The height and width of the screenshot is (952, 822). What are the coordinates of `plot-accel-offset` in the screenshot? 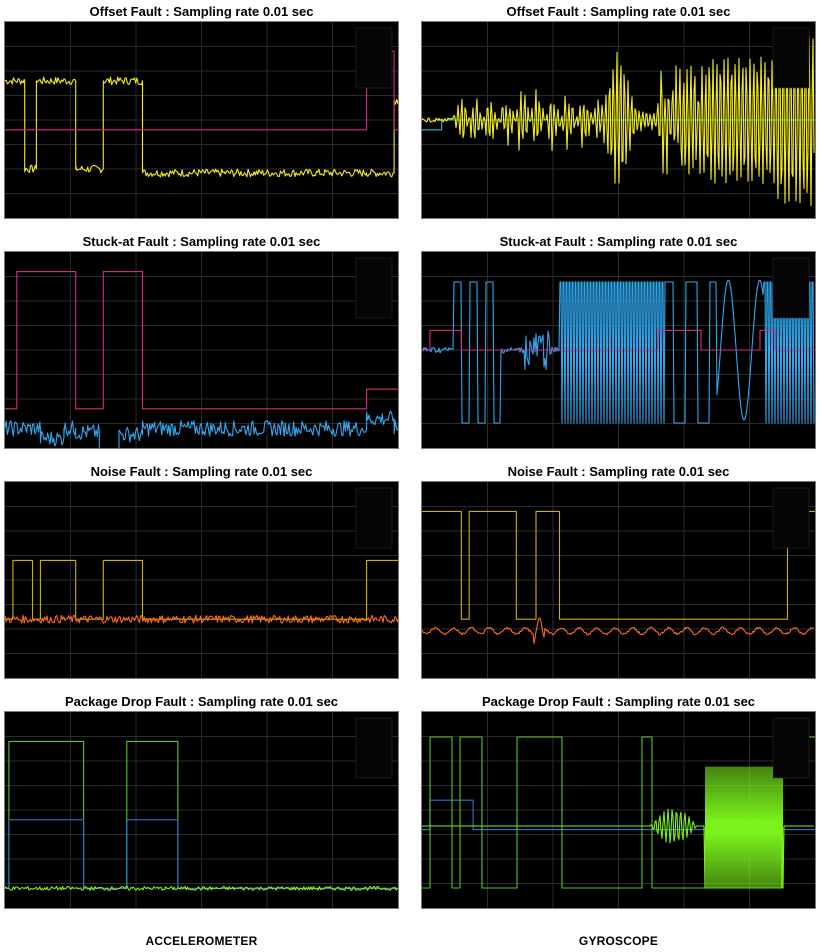 It's located at (201, 120).